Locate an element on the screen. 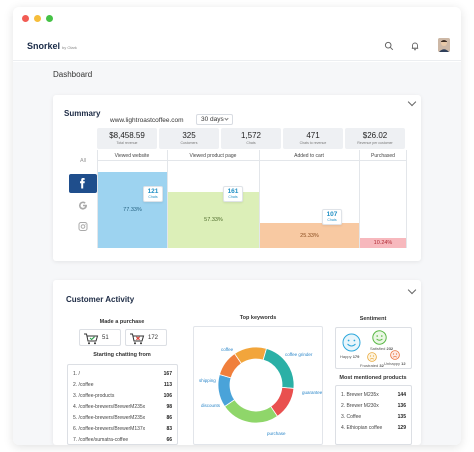  collapse-activity-icon is located at coordinates (412, 290).